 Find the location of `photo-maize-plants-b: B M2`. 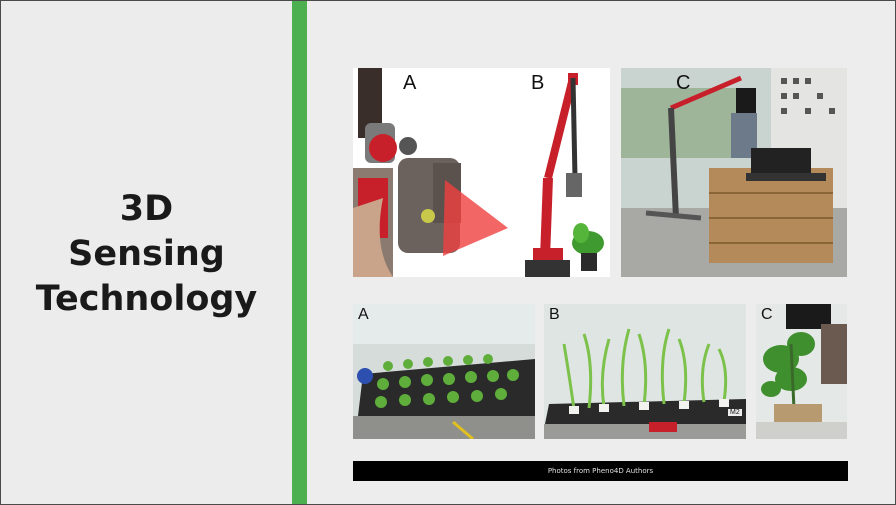

photo-maize-plants-b: B M2 is located at coordinates (645, 371).